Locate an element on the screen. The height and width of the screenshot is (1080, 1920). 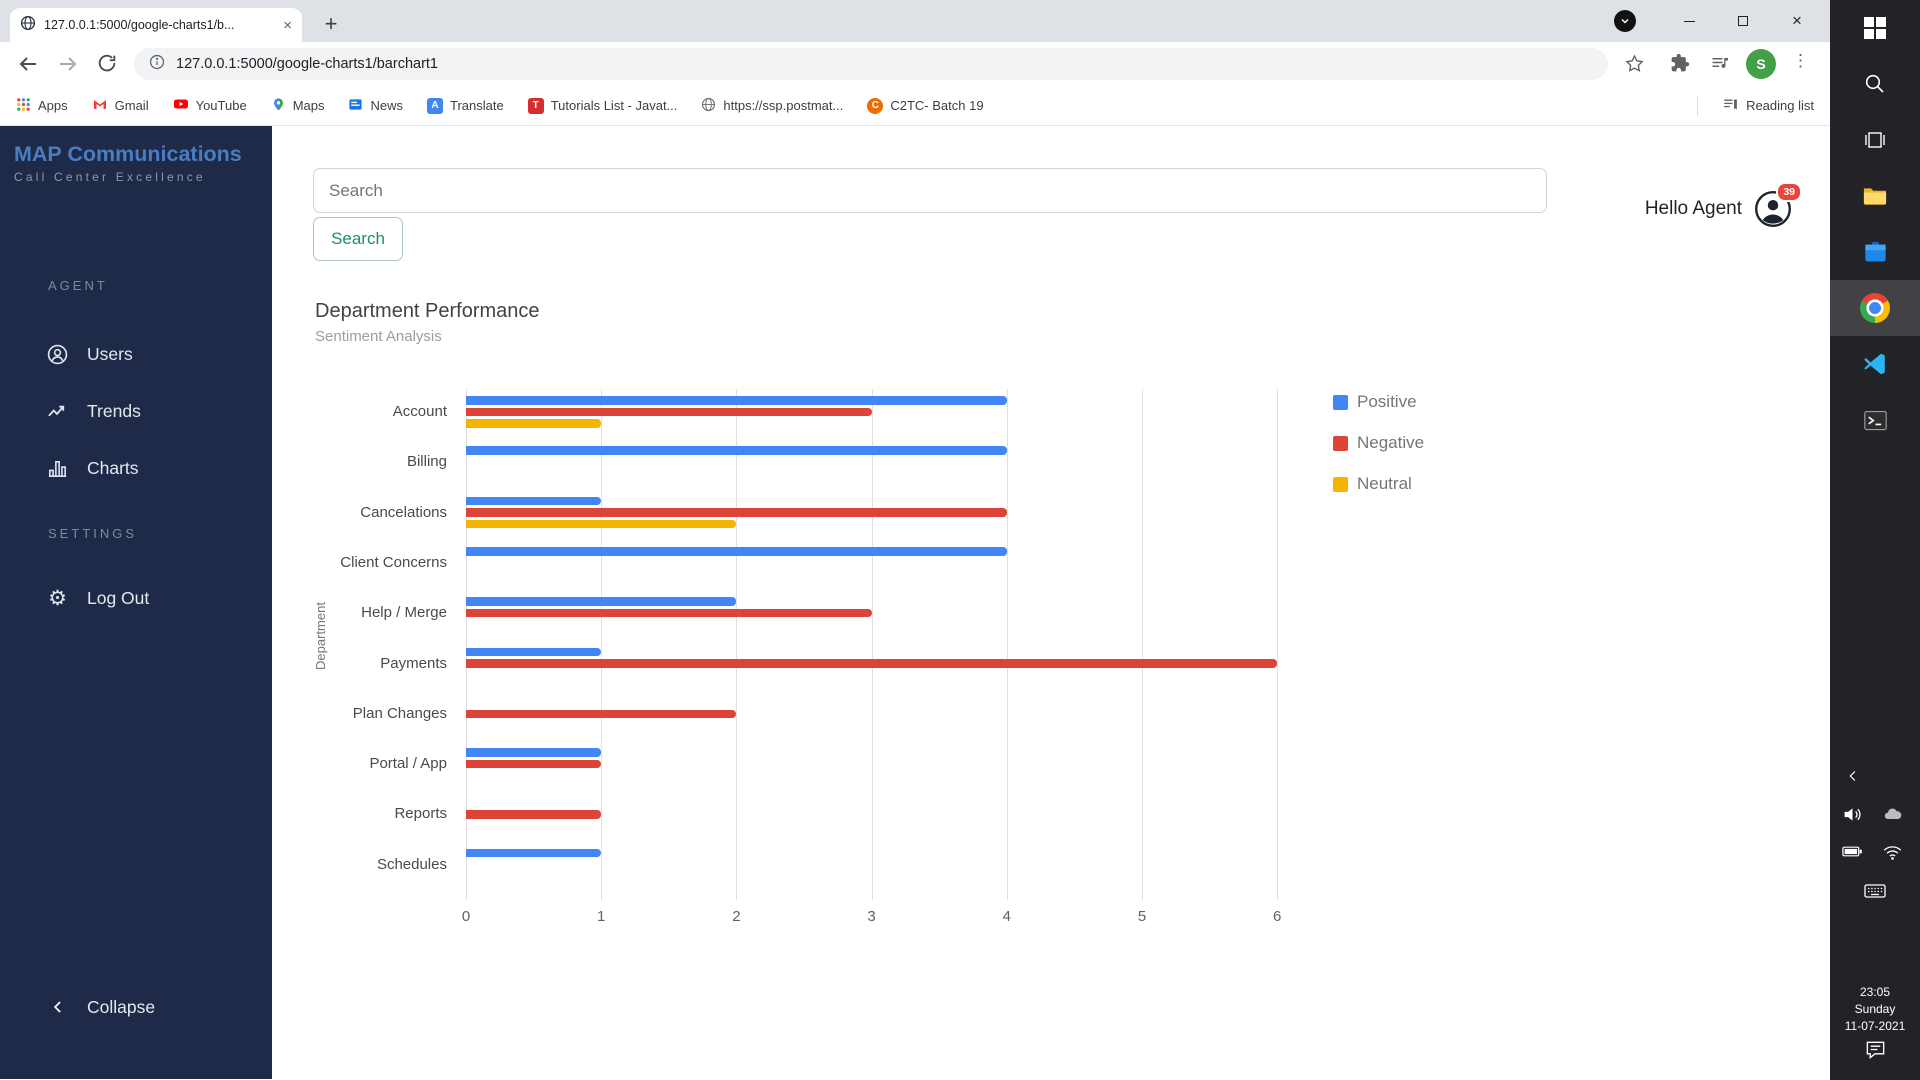
media-playlist-icon is located at coordinates (1721, 64).